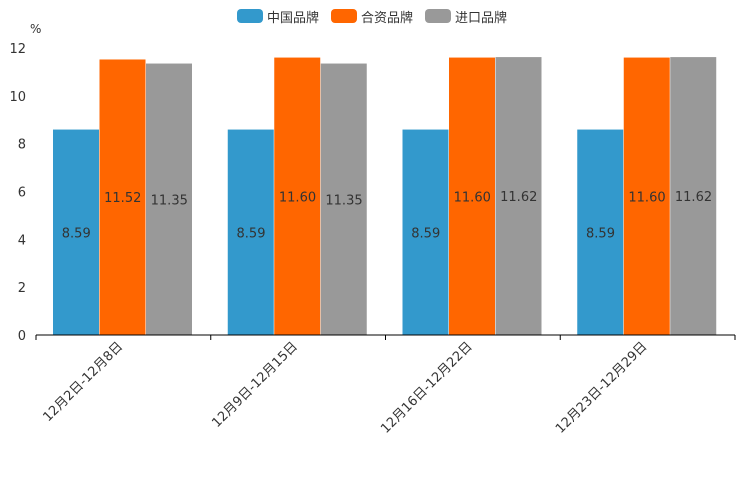  Describe the element at coordinates (22, 193) in the screenshot. I see `y-tick-label: 6` at that location.